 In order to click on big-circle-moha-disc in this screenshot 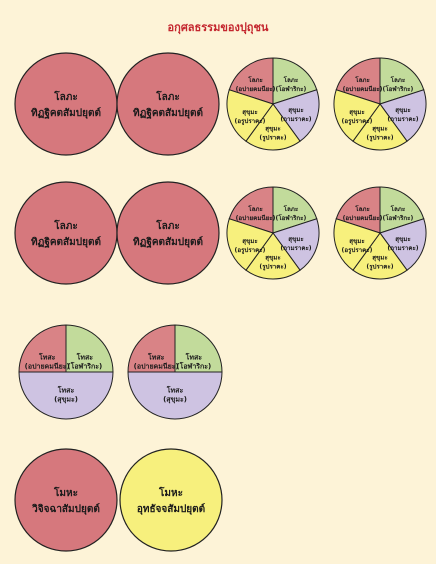, I will do `click(171, 500)`.